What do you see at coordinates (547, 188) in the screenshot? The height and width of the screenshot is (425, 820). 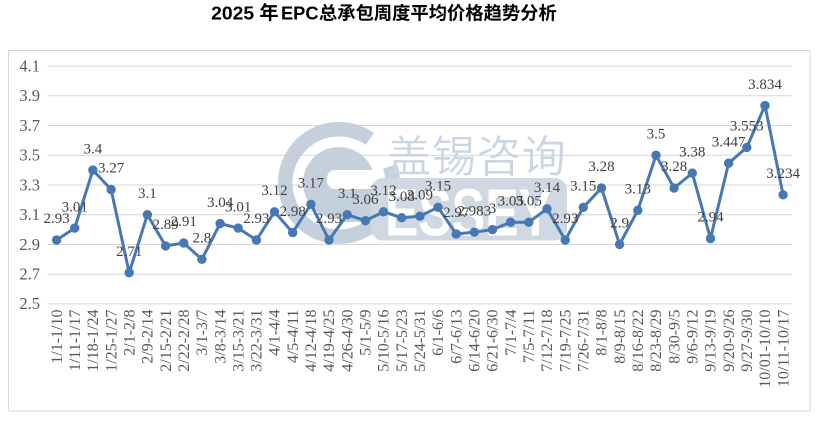 I see `svg-text: 3.14` at bounding box center [547, 188].